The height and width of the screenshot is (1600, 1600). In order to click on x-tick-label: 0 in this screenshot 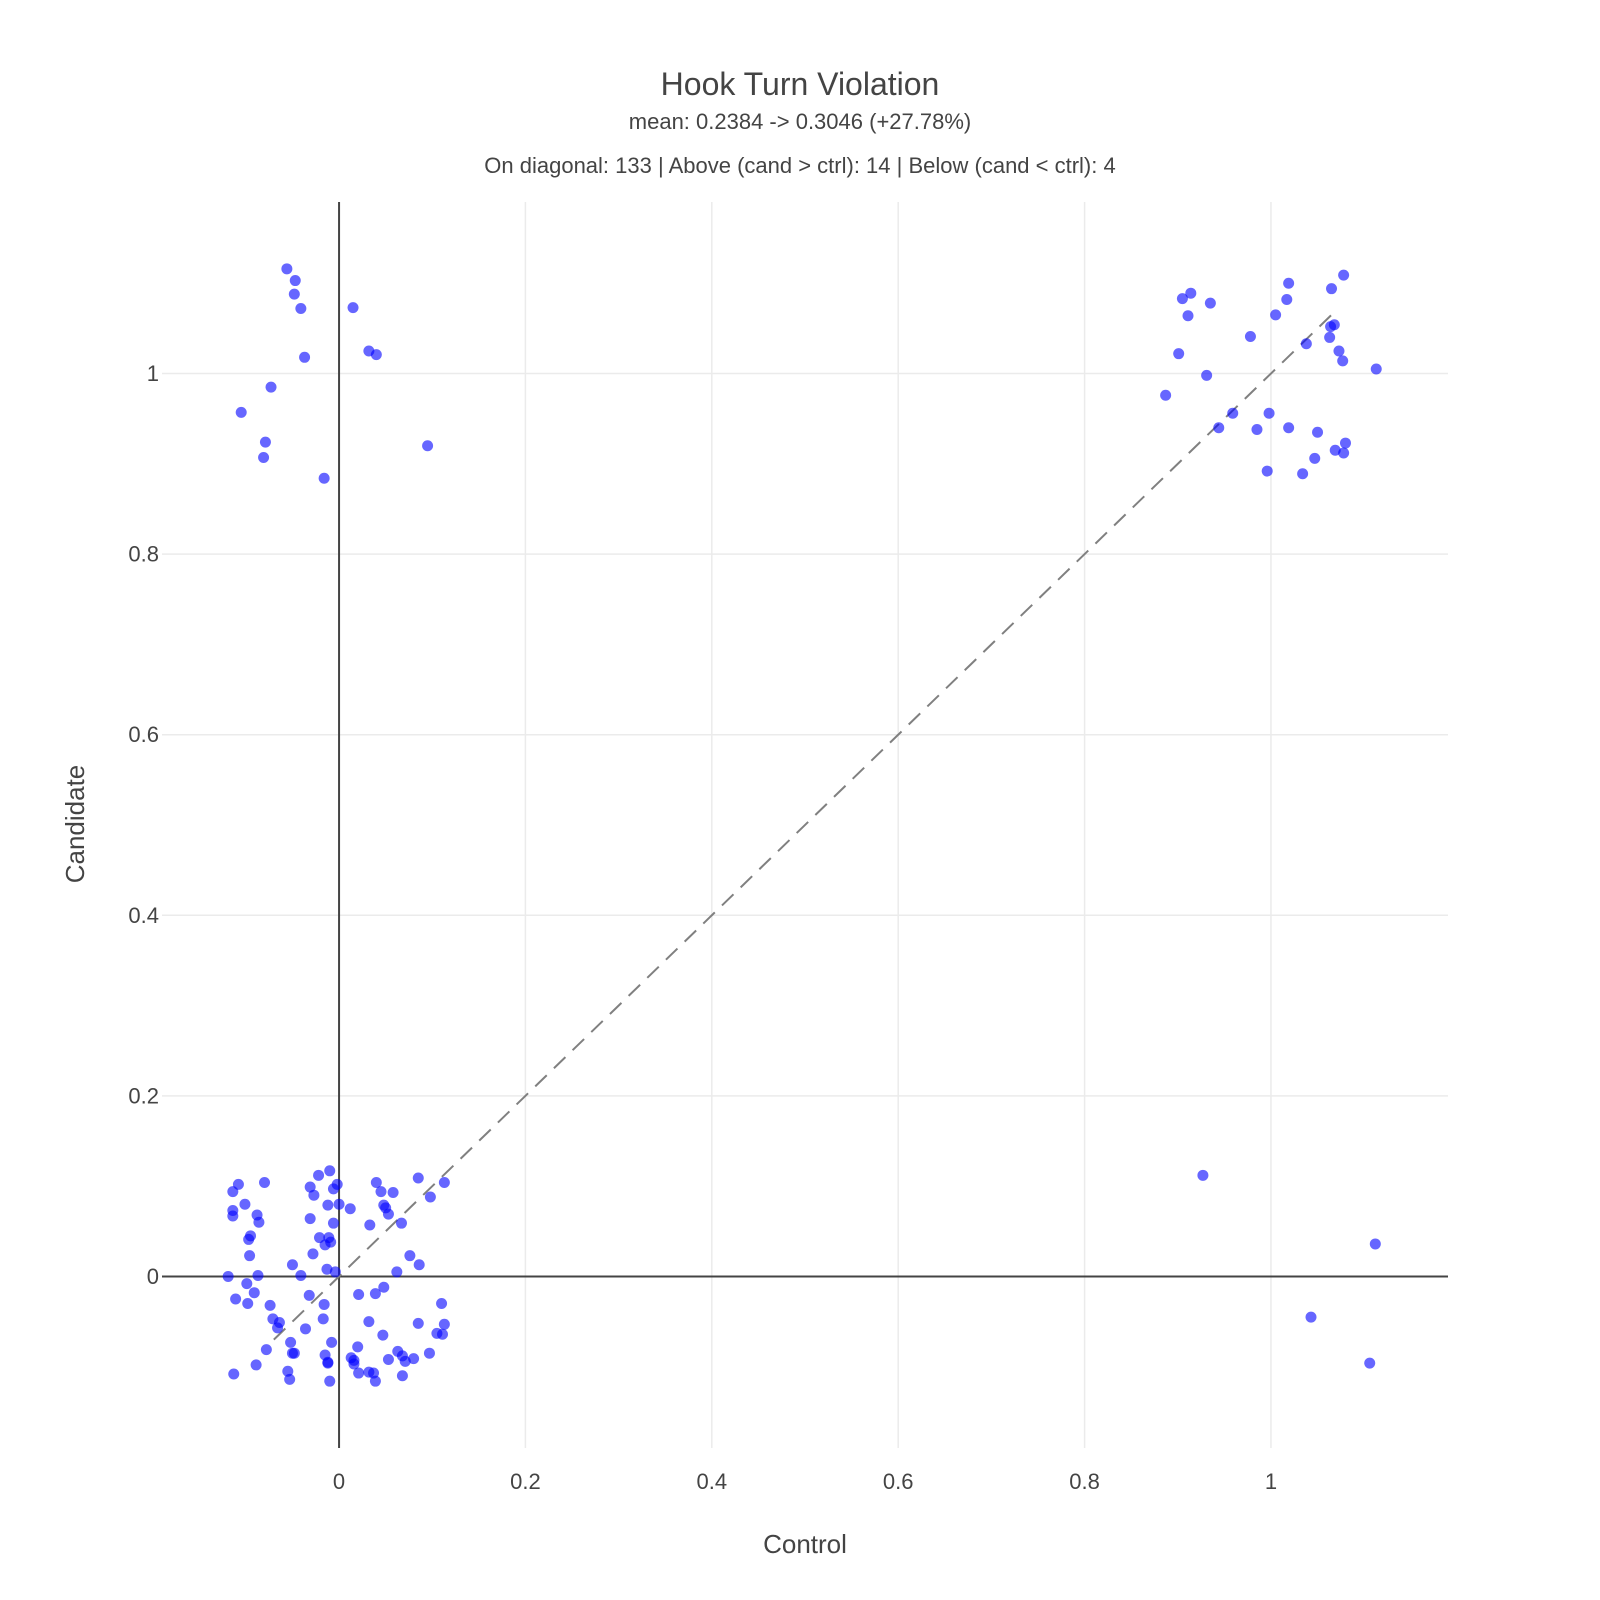, I will do `click(339, 1481)`.